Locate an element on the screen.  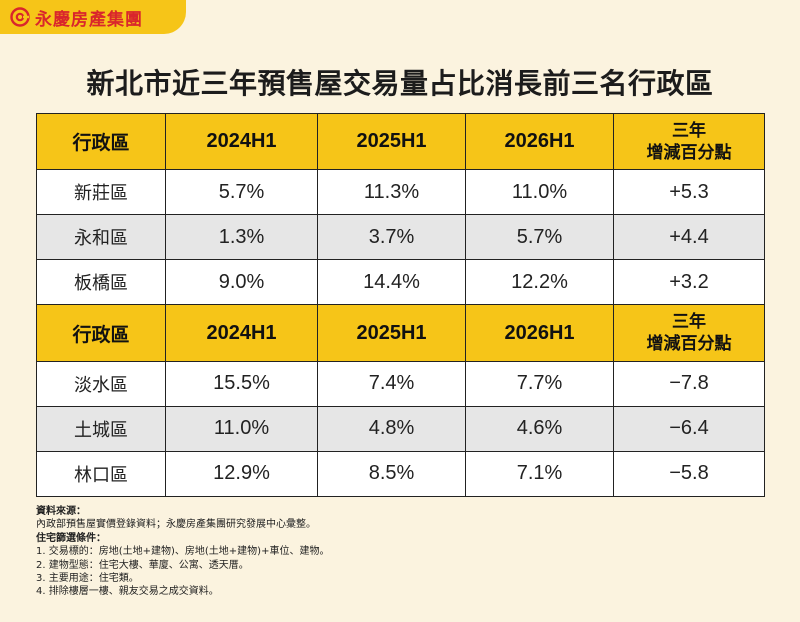
value-cell: 12.2% is located at coordinates (539, 282).